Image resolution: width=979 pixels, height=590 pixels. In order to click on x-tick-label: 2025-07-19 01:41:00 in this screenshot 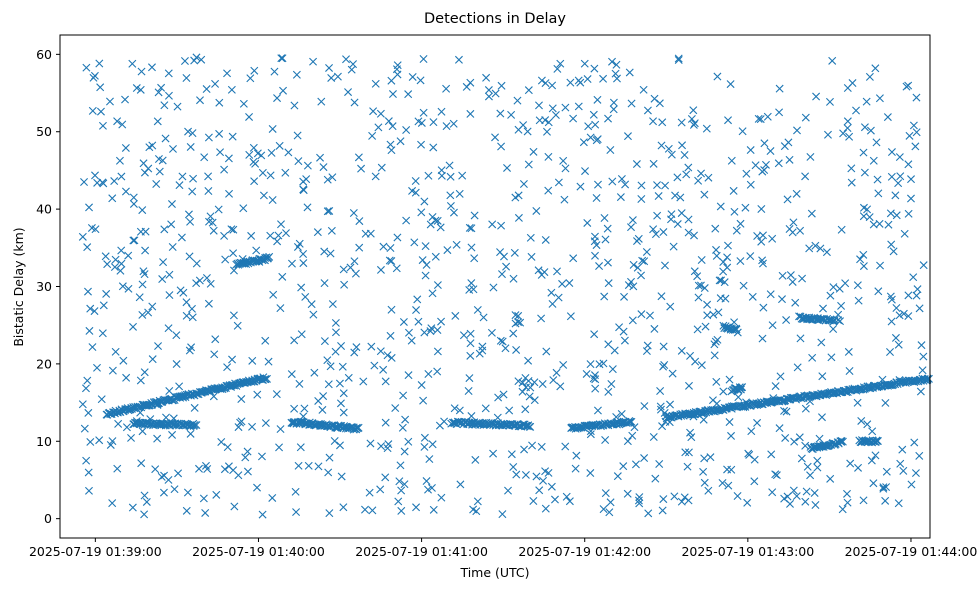, I will do `click(421, 551)`.